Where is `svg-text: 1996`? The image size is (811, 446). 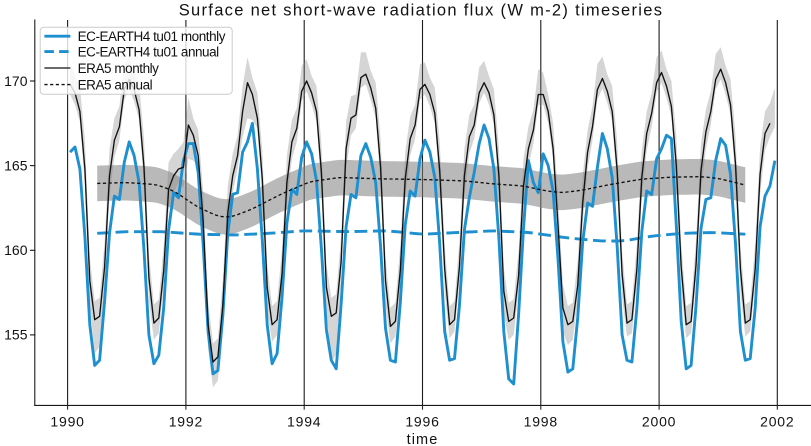 svg-text: 1996 is located at coordinates (422, 422).